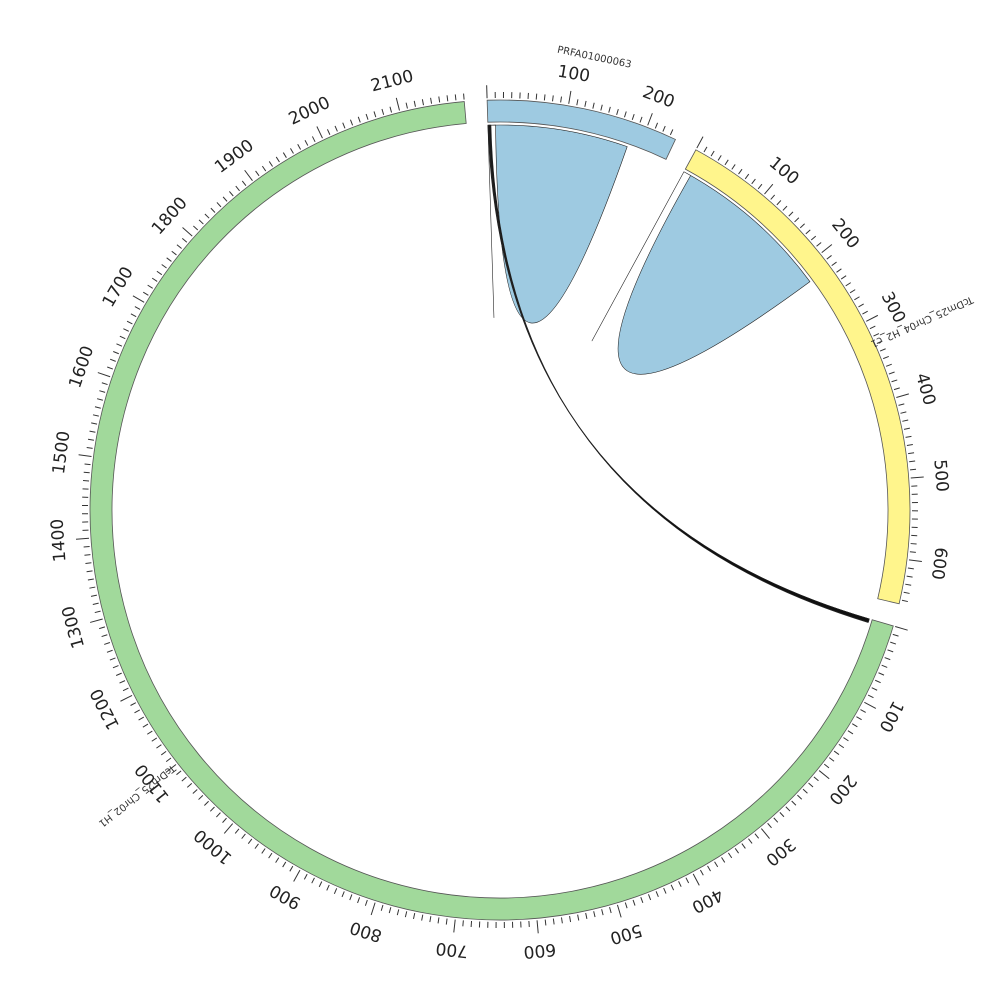 The image size is (1000, 1000). What do you see at coordinates (784, 171) in the screenshot?
I see `tick-label-tcdm25-chr04-h2-c1: 100` at bounding box center [784, 171].